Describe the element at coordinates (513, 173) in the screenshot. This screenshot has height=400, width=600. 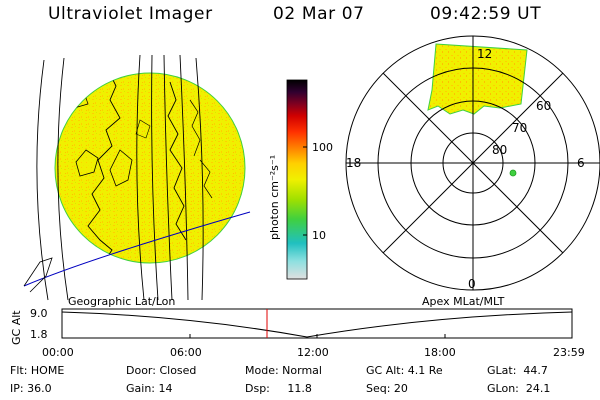
I see `satellite-position-marker` at that location.